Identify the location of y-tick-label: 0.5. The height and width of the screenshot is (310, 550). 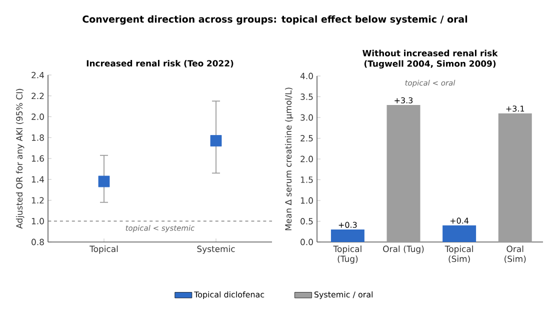
(306, 221).